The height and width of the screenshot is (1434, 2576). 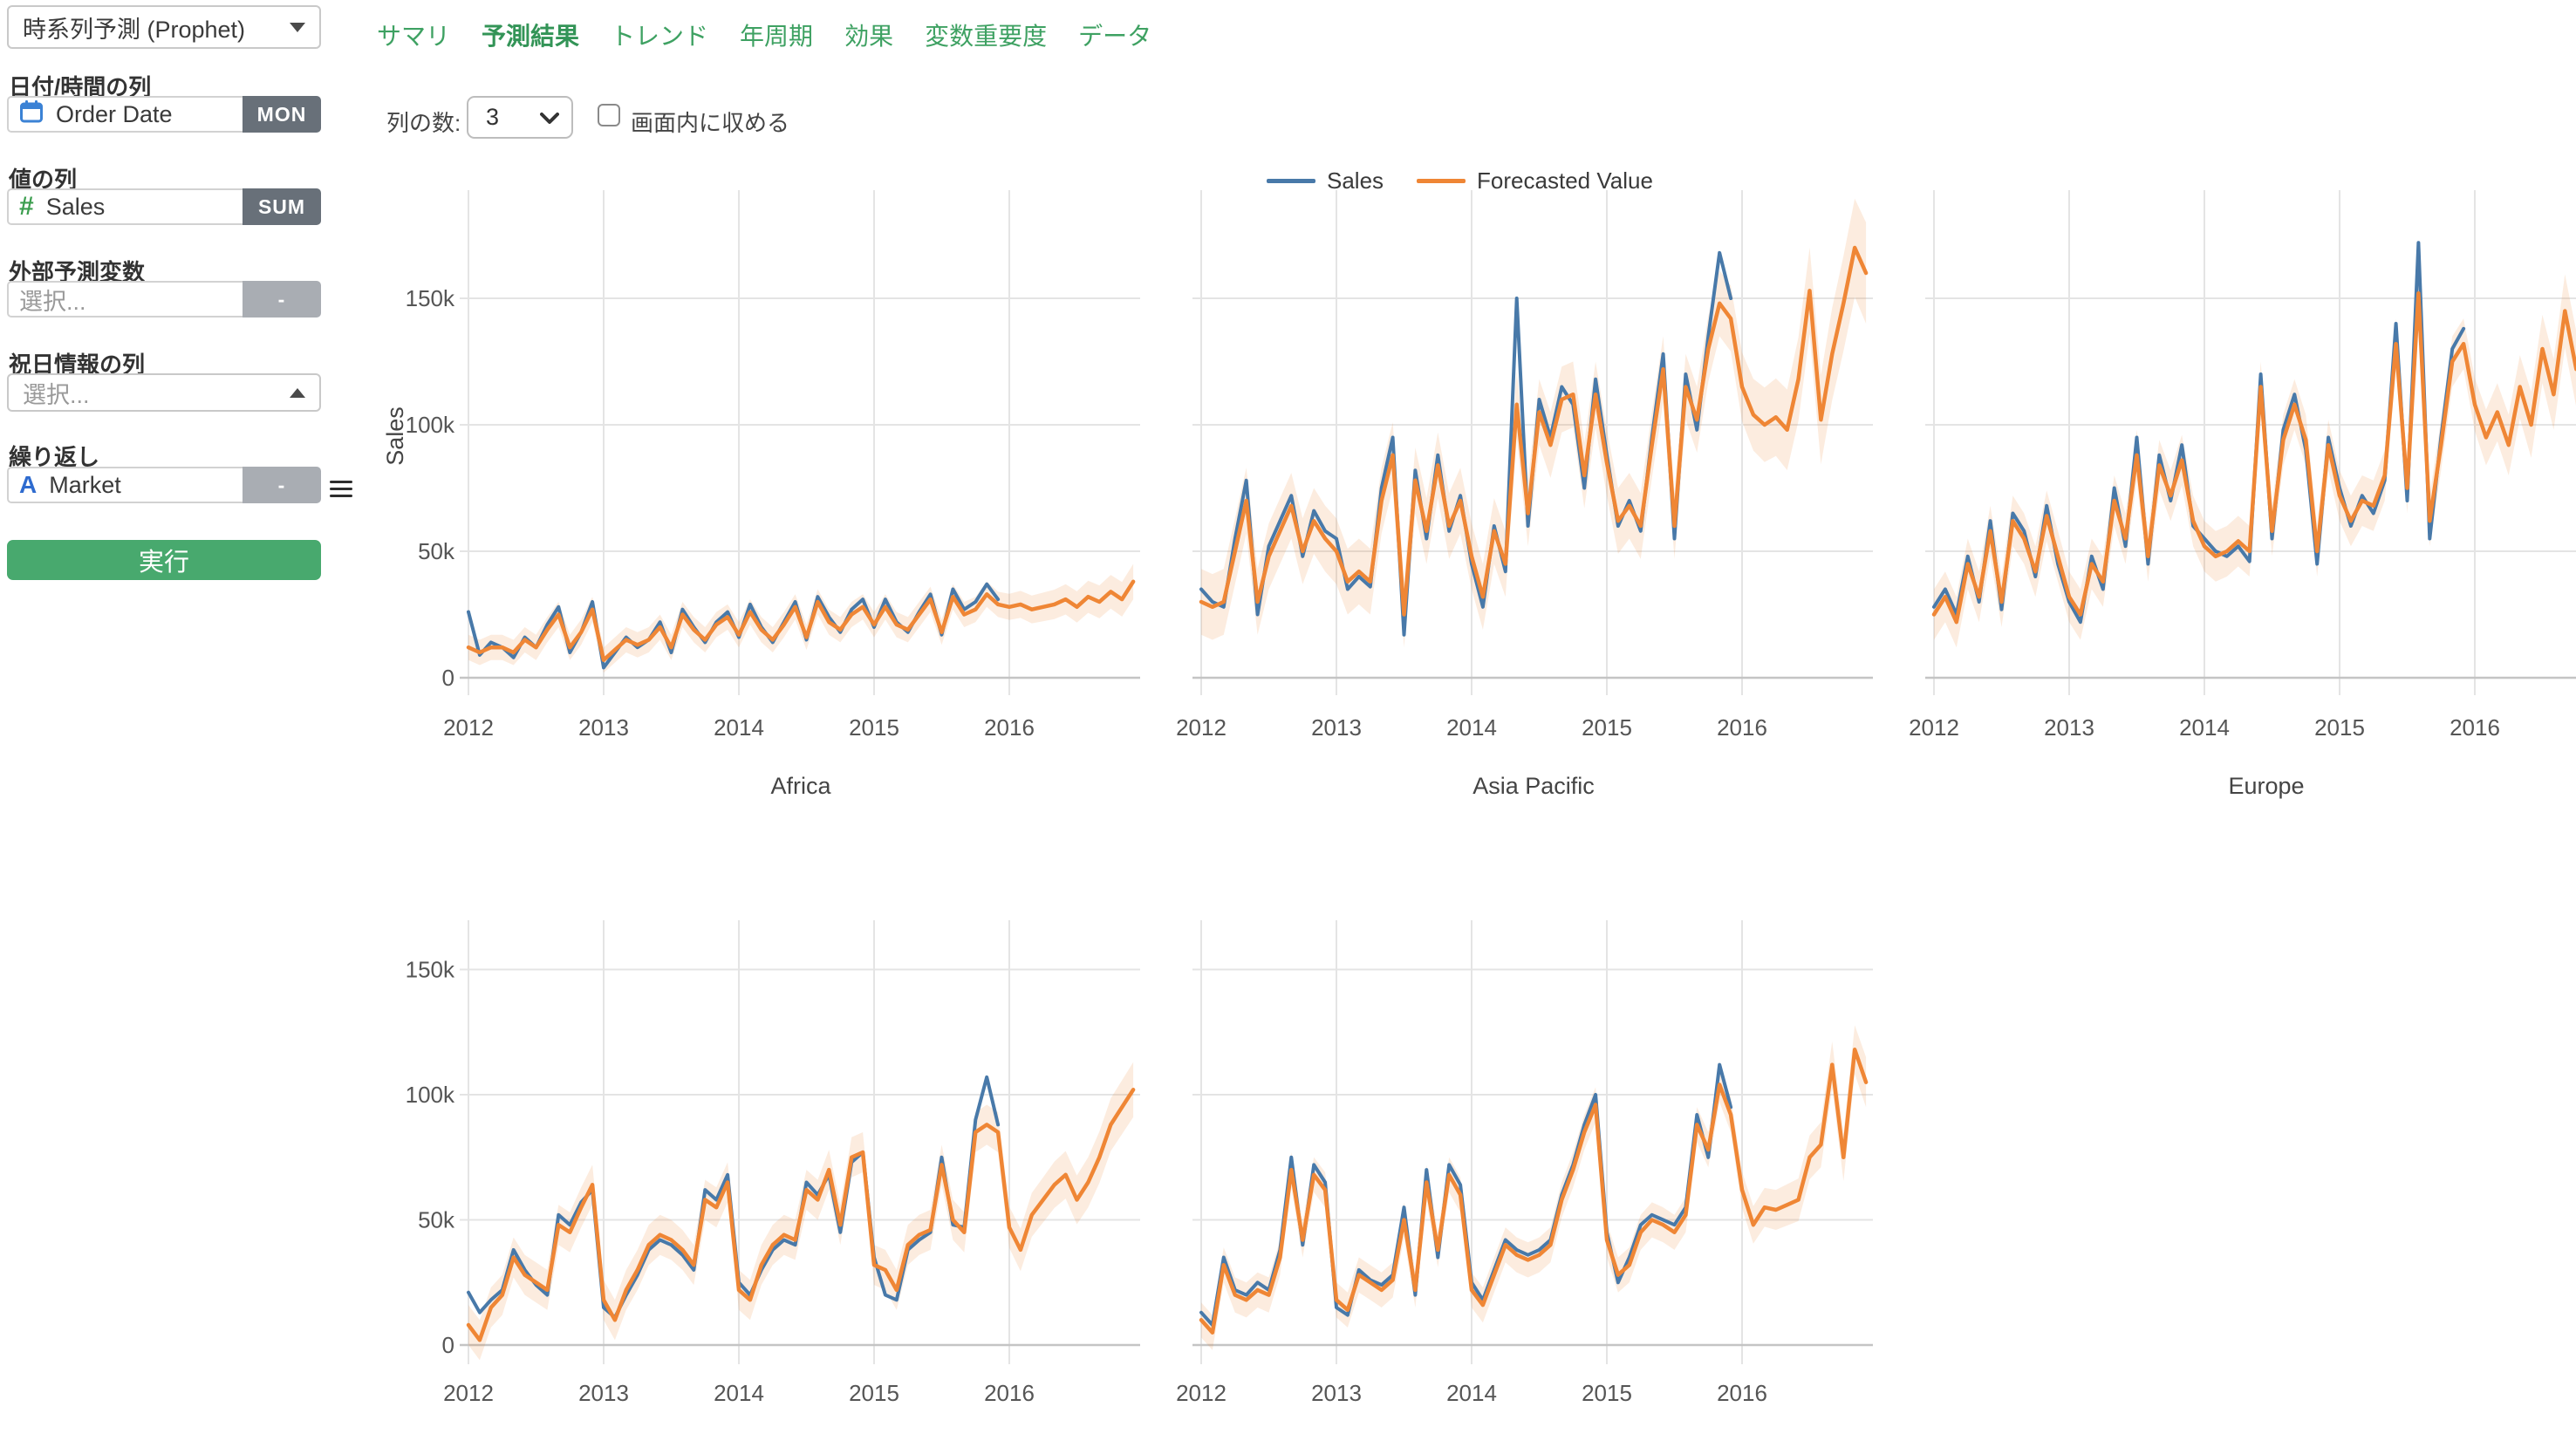 I want to click on repeat-aggregation-badge: -, so click(x=282, y=485).